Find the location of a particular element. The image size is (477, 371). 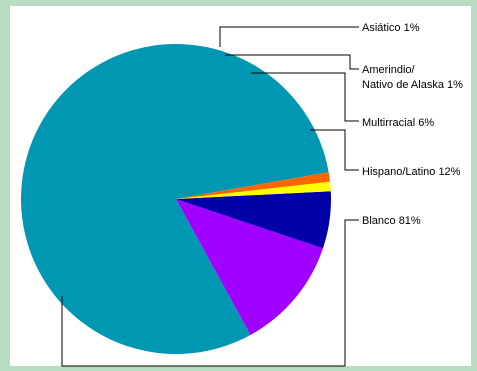

callout-0: Asiático 1% is located at coordinates (319, 34).